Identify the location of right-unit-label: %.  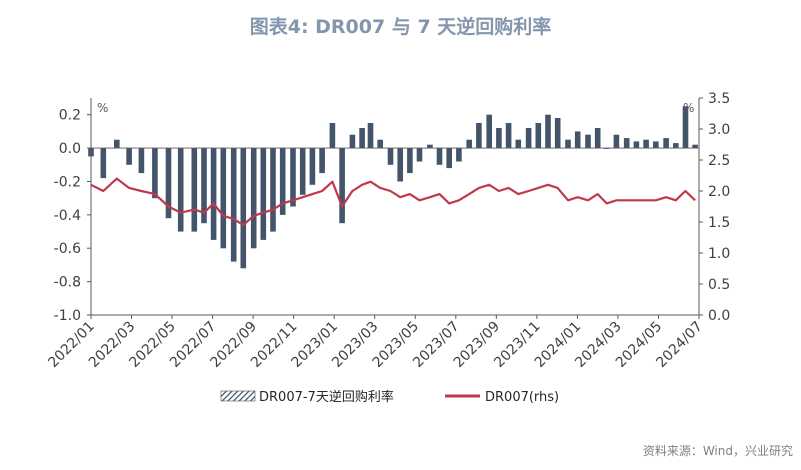
(688, 108).